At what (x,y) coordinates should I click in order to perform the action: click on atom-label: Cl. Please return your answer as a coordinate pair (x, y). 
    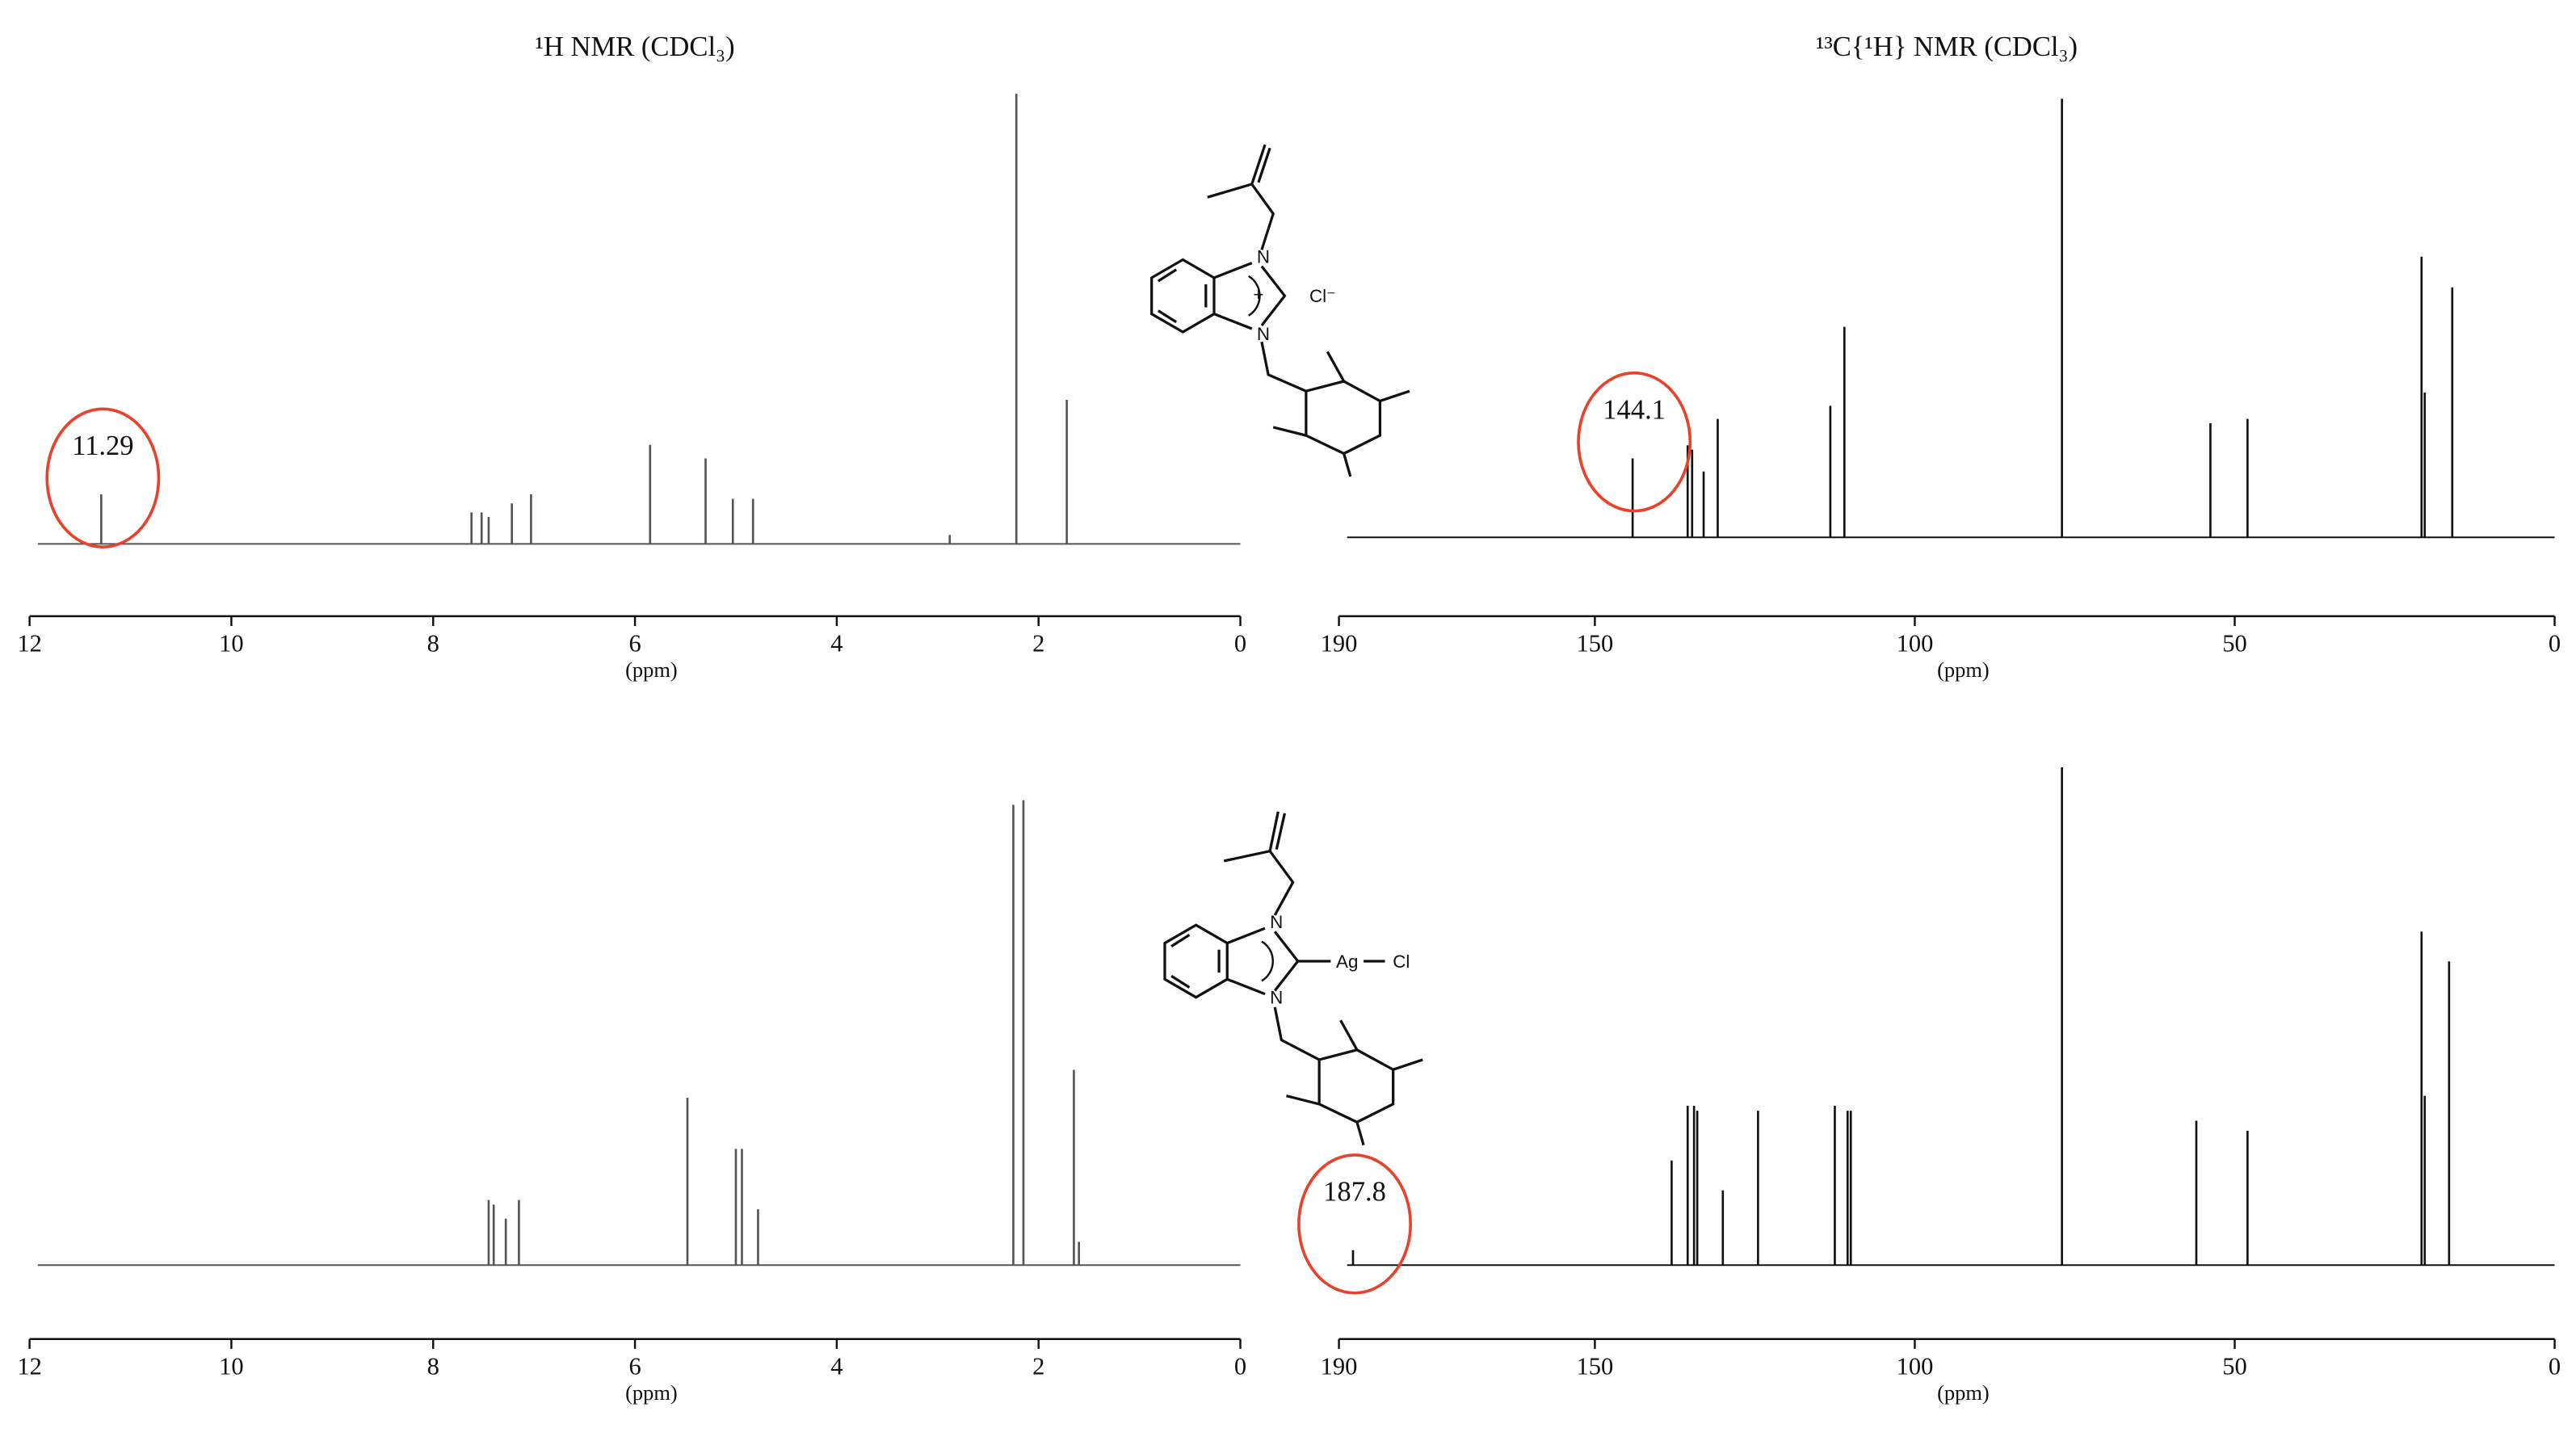
    Looking at the image, I should click on (1401, 962).